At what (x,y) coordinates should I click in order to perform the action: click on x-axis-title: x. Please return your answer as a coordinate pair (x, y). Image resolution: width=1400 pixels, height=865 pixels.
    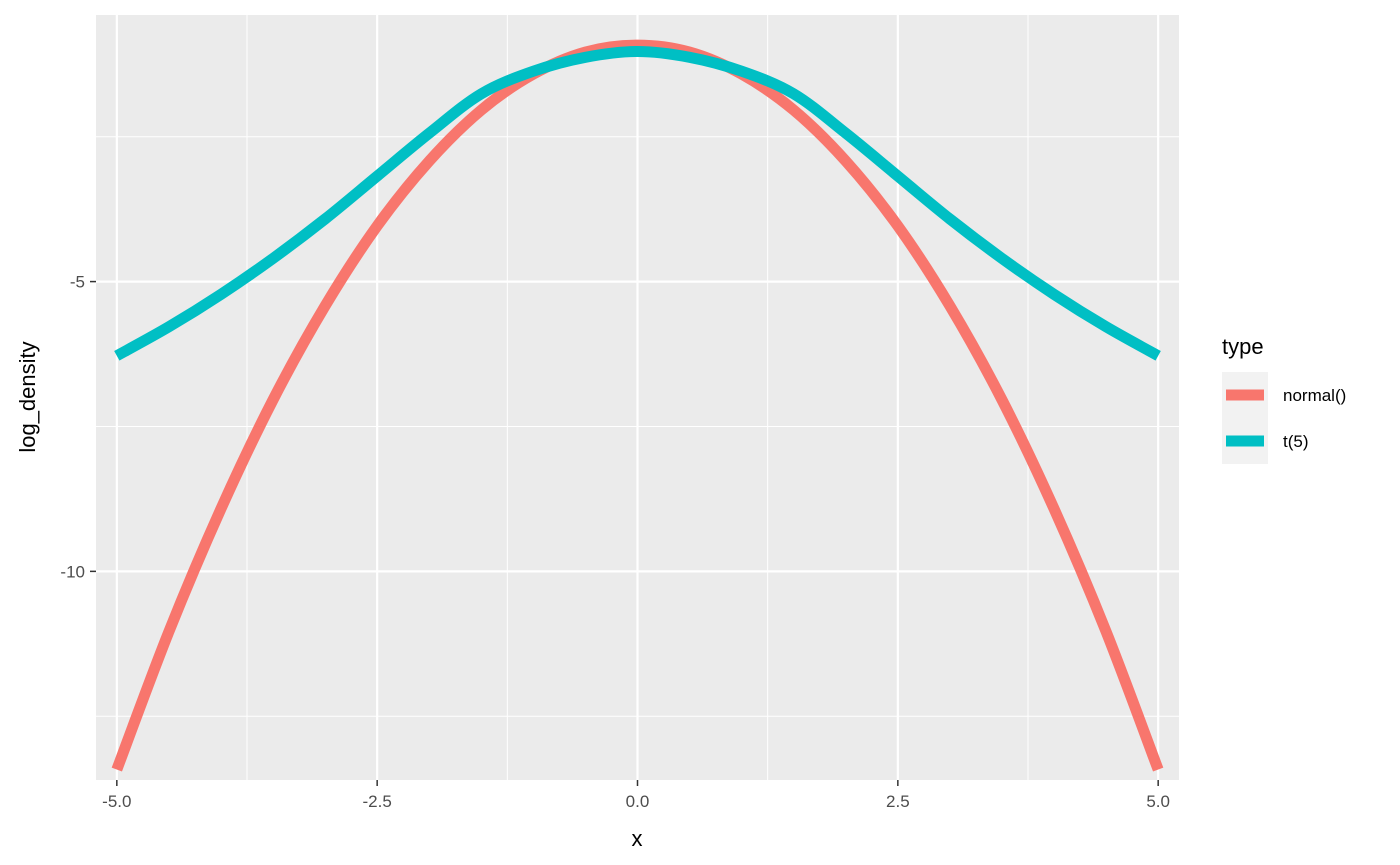
    Looking at the image, I should click on (637, 838).